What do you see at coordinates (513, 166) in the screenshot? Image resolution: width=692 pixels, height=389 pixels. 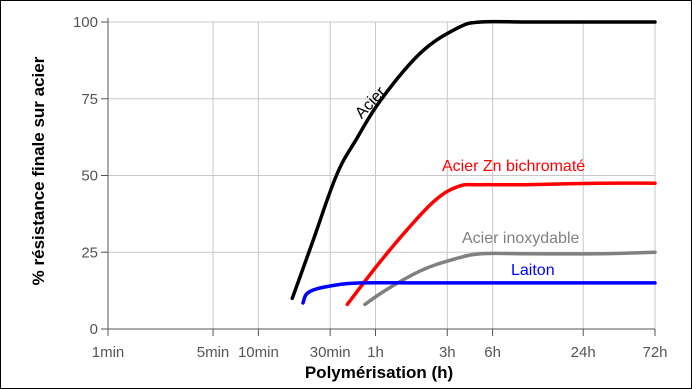 I see `series-label-acier-zn-bichromate: Acier Zn bichromaté` at bounding box center [513, 166].